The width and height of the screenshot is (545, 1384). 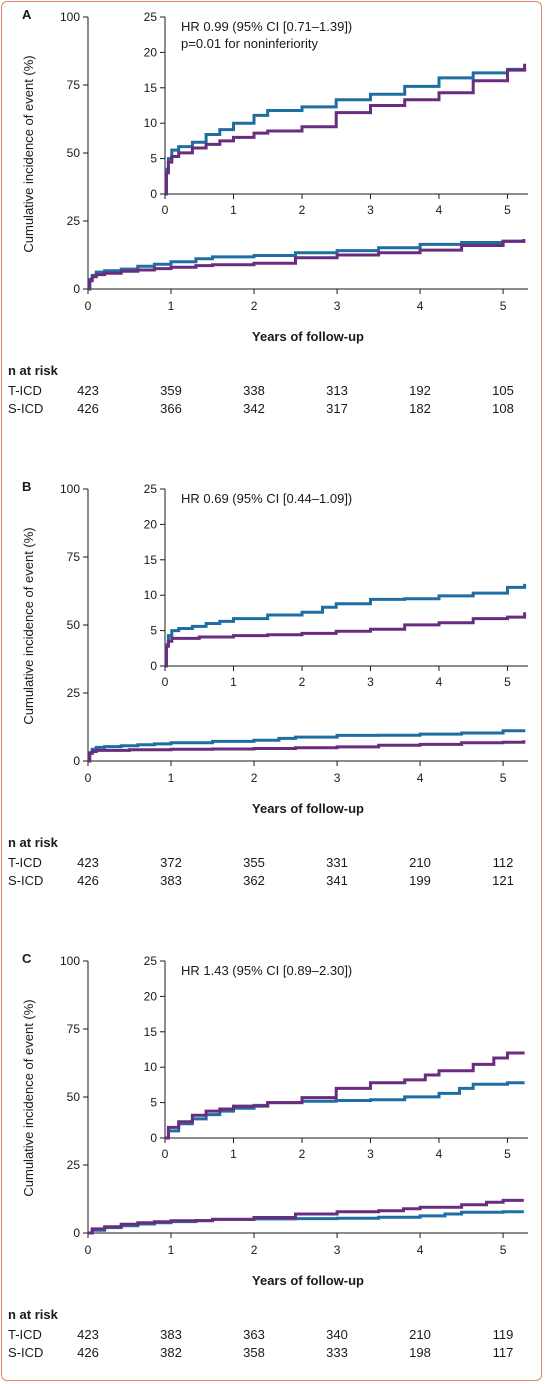 What do you see at coordinates (420, 1352) in the screenshot?
I see `risk-value: 198` at bounding box center [420, 1352].